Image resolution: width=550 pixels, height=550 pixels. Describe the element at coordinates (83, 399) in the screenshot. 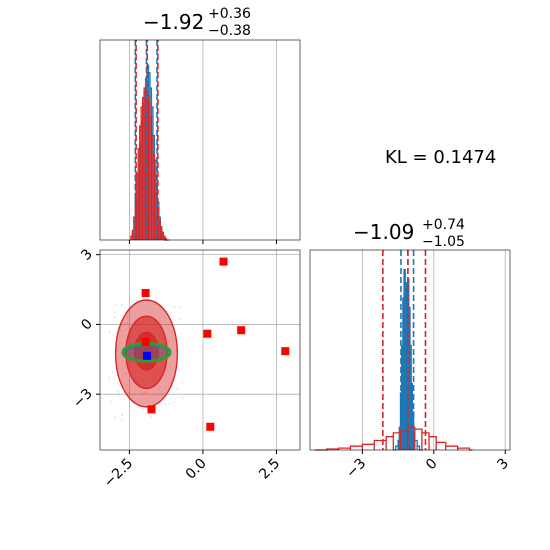

I see `y-tick-label: −3` at that location.